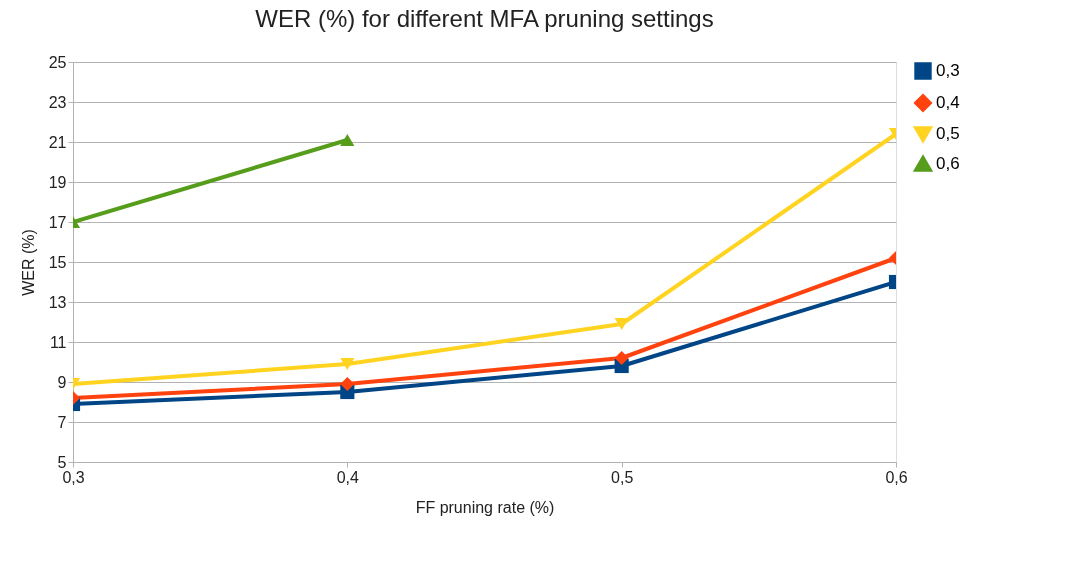  I want to click on legend-label: 0,5, so click(948, 133).